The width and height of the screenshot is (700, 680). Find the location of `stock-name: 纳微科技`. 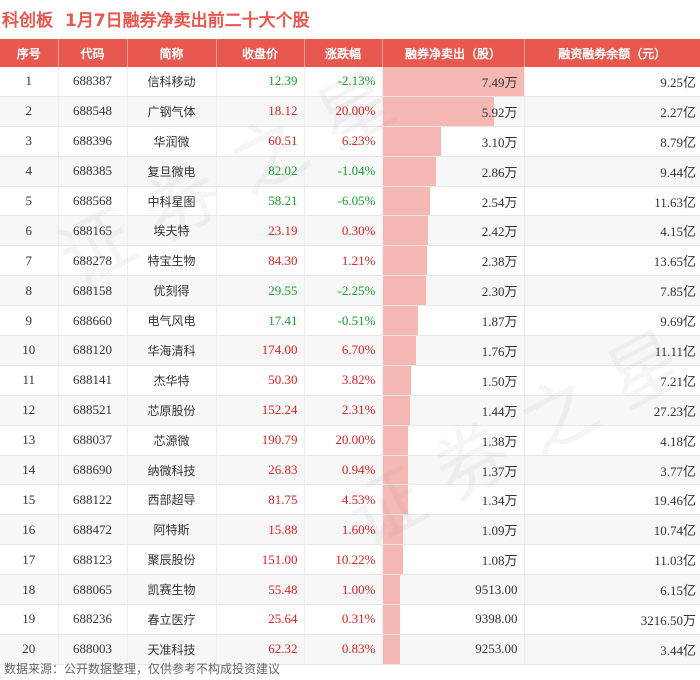

stock-name: 纳微科技 is located at coordinates (172, 470).